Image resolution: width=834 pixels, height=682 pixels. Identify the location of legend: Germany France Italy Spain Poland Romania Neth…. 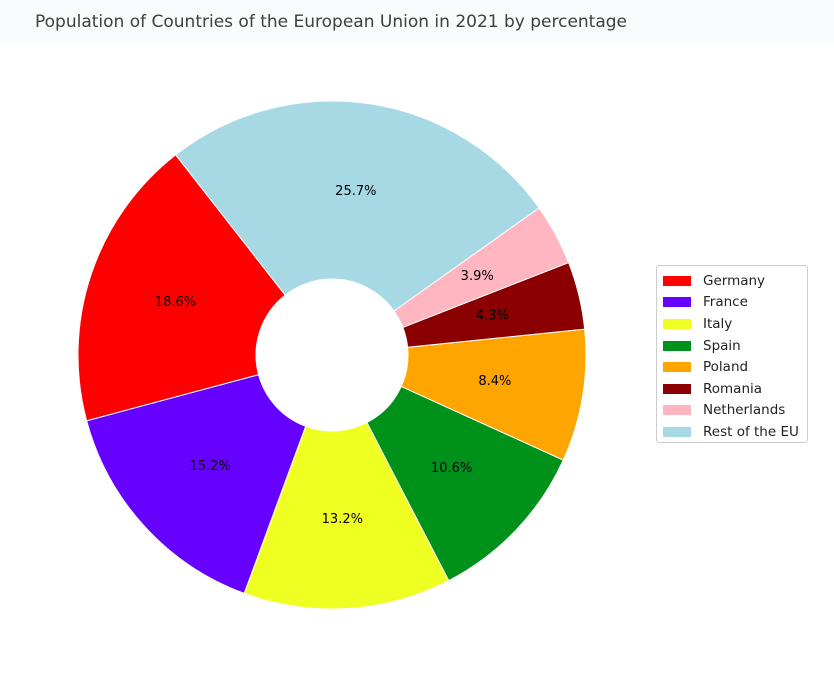
(732, 354).